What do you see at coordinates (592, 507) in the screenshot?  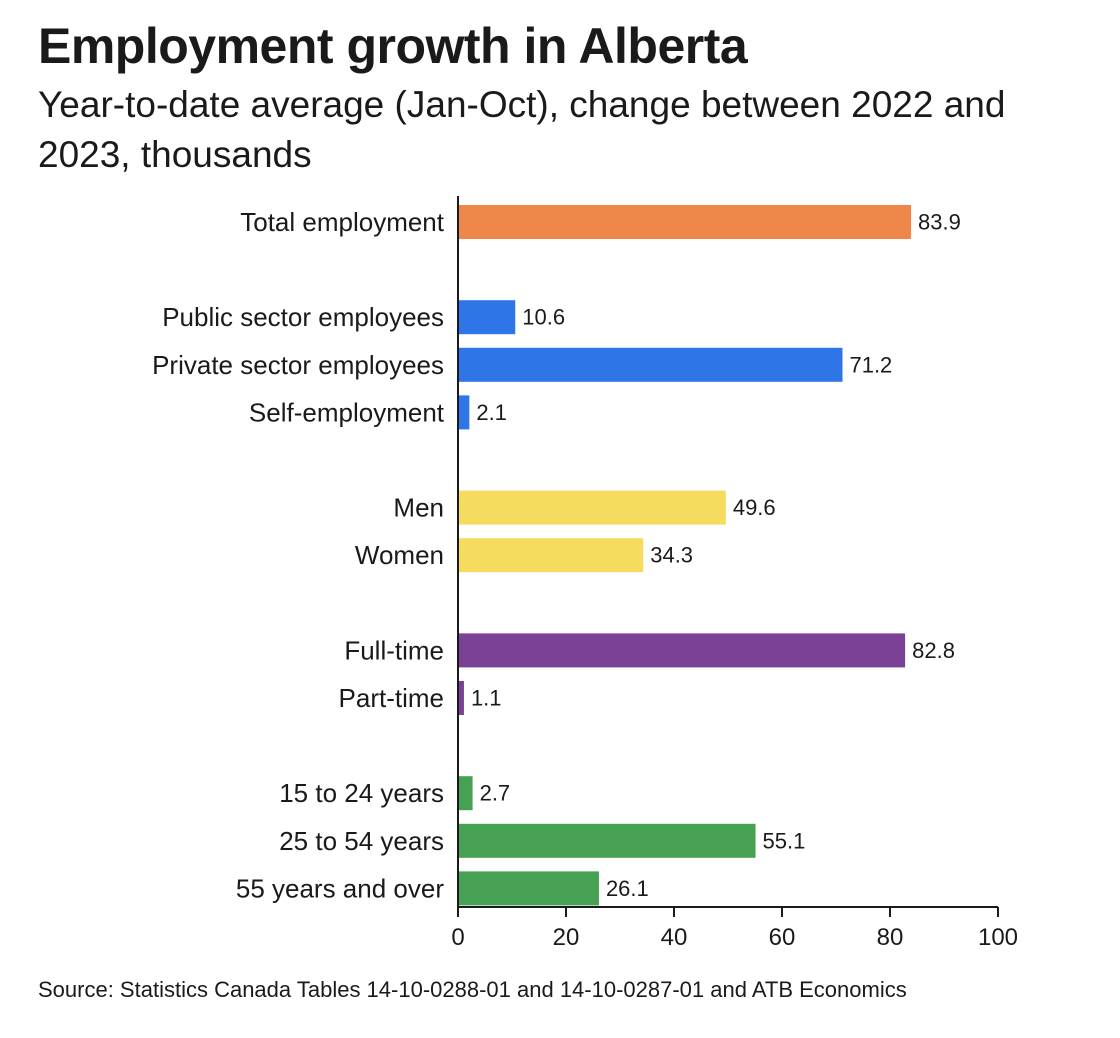 I see `bar-men` at bounding box center [592, 507].